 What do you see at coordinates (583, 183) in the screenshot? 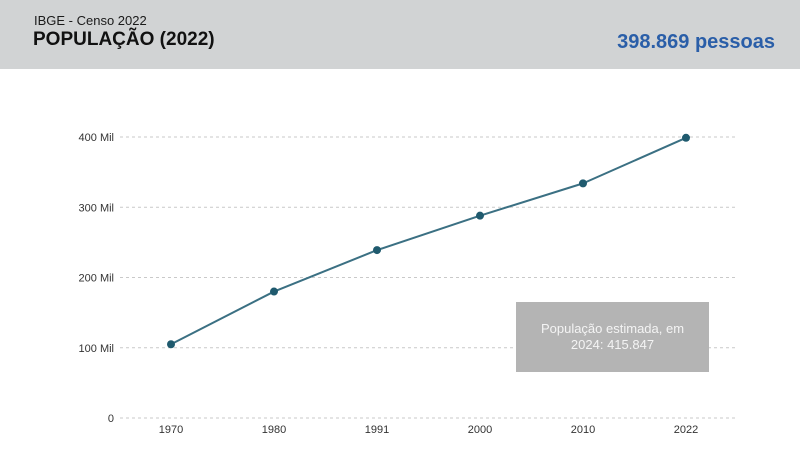
I see `data-point-2010` at bounding box center [583, 183].